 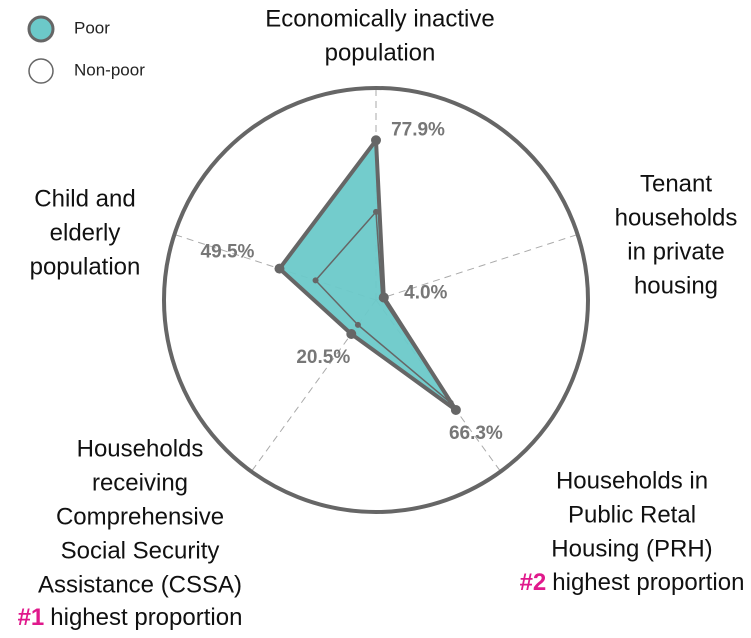 I want to click on annotation: #2 highest proportion, so click(x=632, y=582).